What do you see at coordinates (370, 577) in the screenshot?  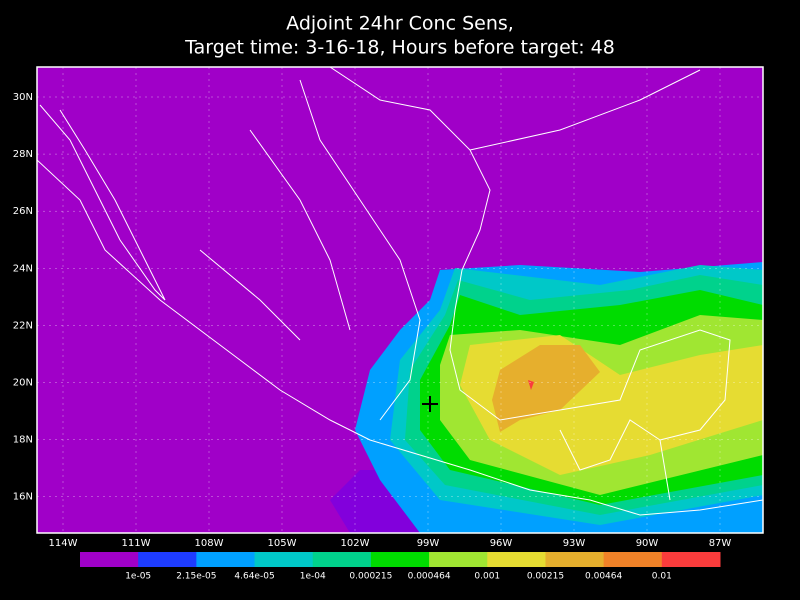 I see `colorbar-label: 0.000215` at bounding box center [370, 577].